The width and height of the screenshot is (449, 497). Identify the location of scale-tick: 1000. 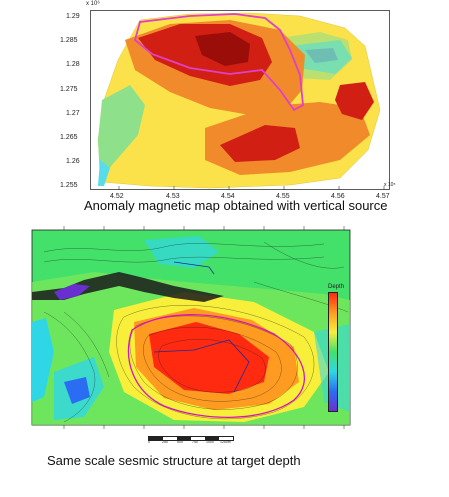
(210, 442).